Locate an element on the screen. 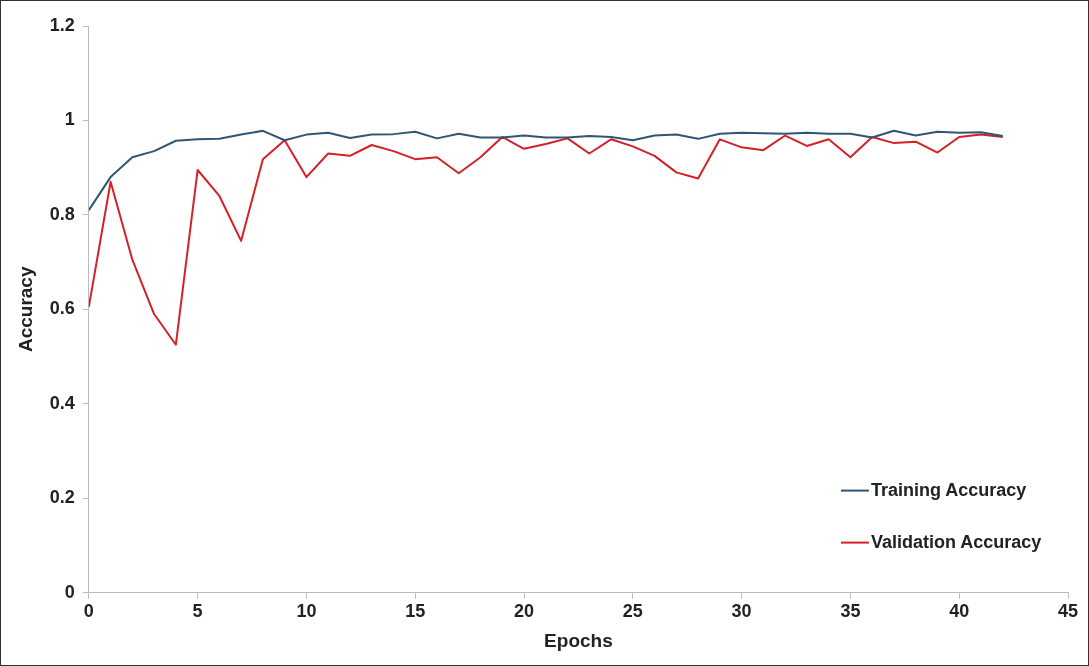 This screenshot has height=666, width=1089. y-axis-title: Accuracy is located at coordinates (25, 309).